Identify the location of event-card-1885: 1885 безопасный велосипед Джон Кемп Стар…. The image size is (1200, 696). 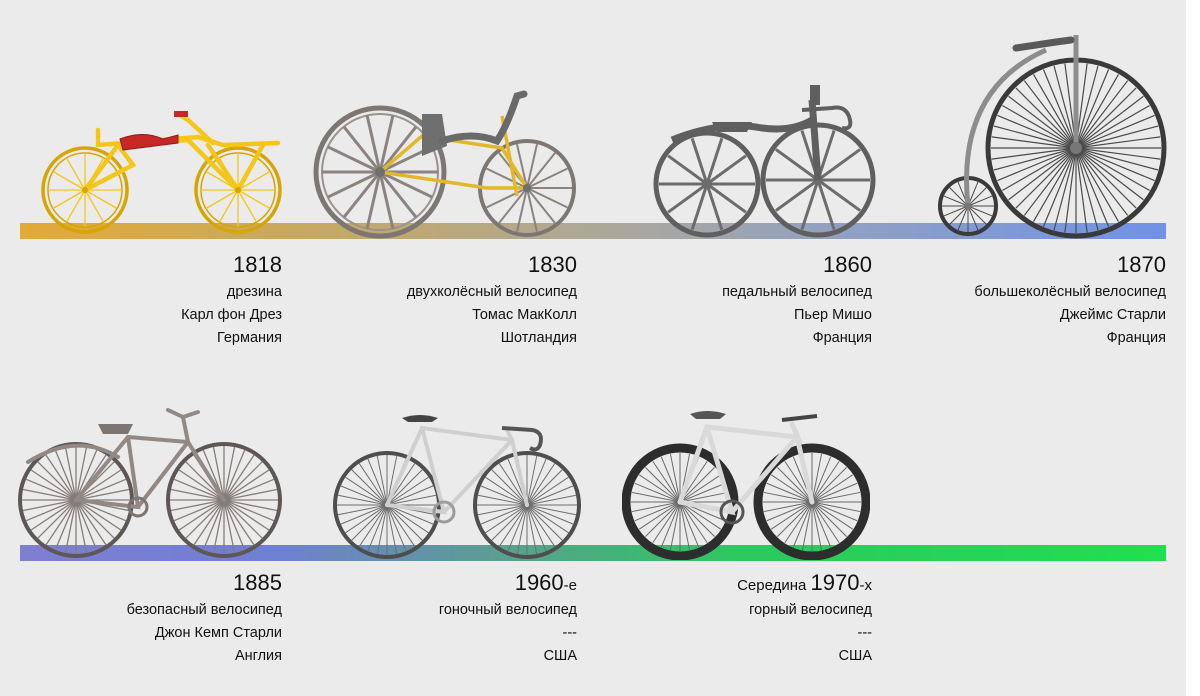
(204, 619).